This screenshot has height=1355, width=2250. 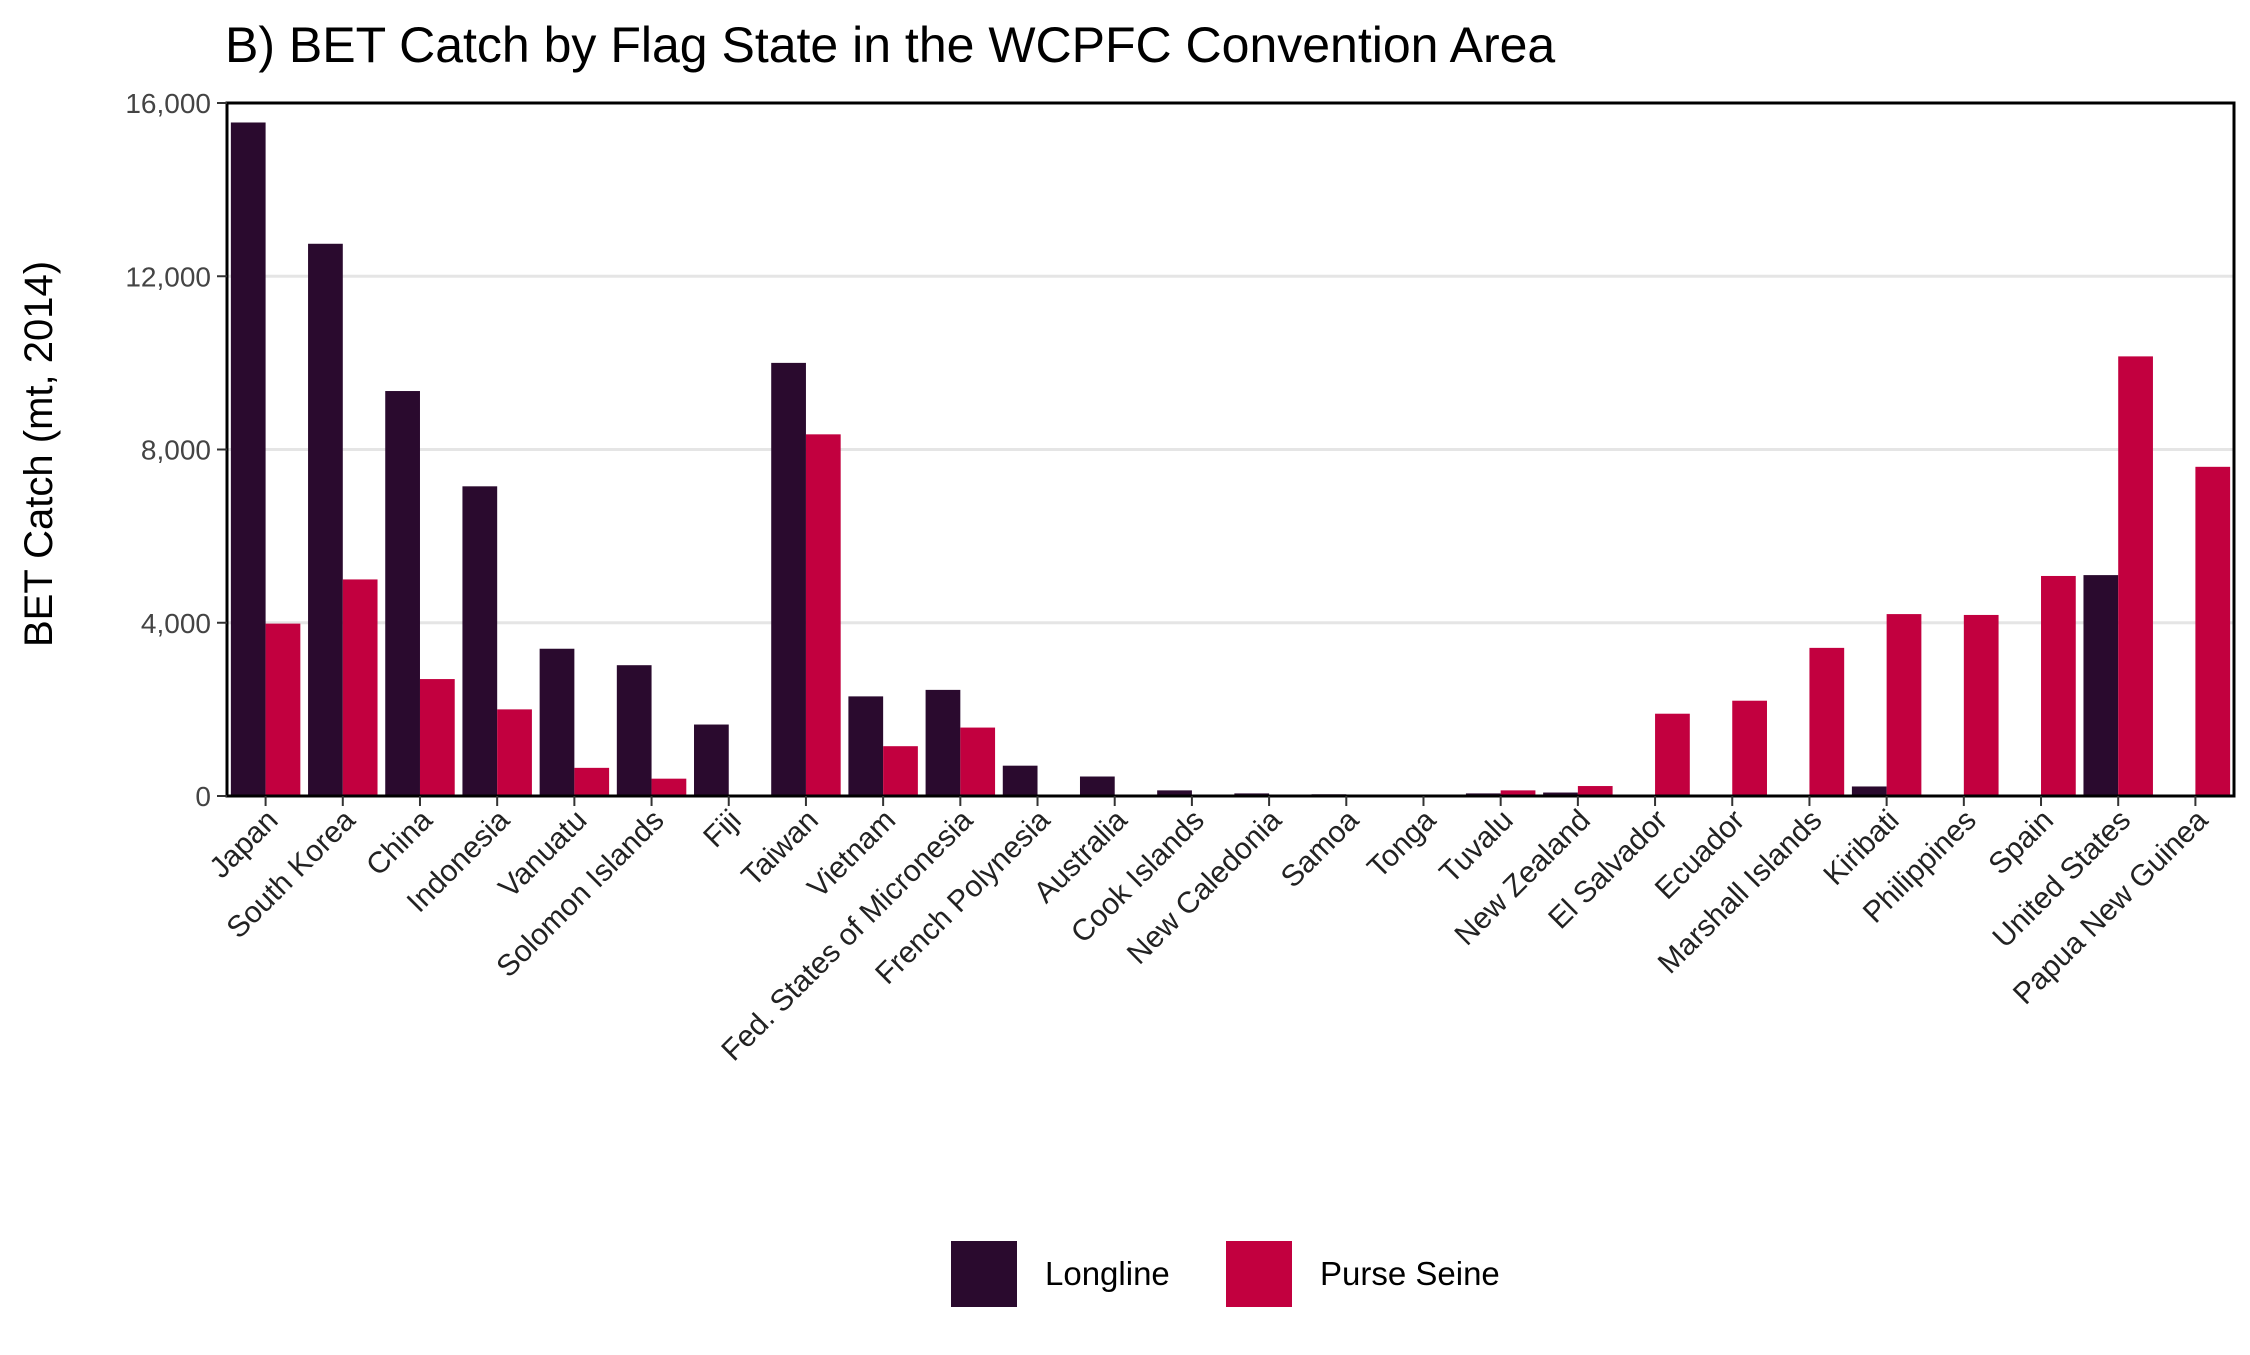 What do you see at coordinates (168, 103) in the screenshot?
I see `y-tick-label: 16,000` at bounding box center [168, 103].